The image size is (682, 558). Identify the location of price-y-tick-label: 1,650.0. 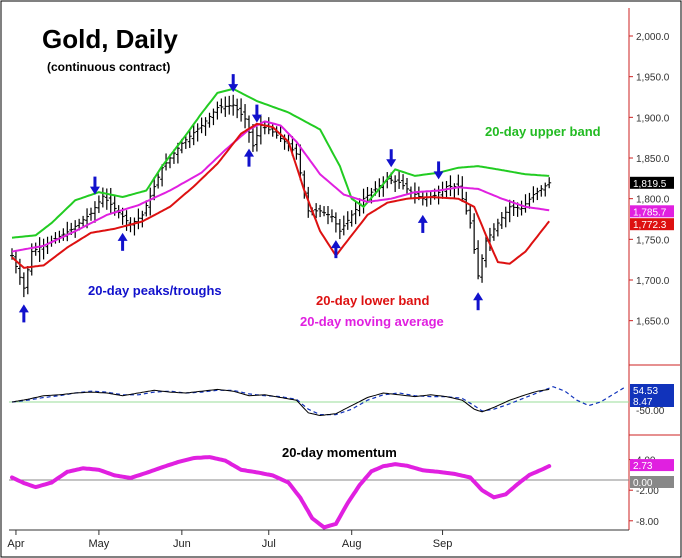
(653, 322).